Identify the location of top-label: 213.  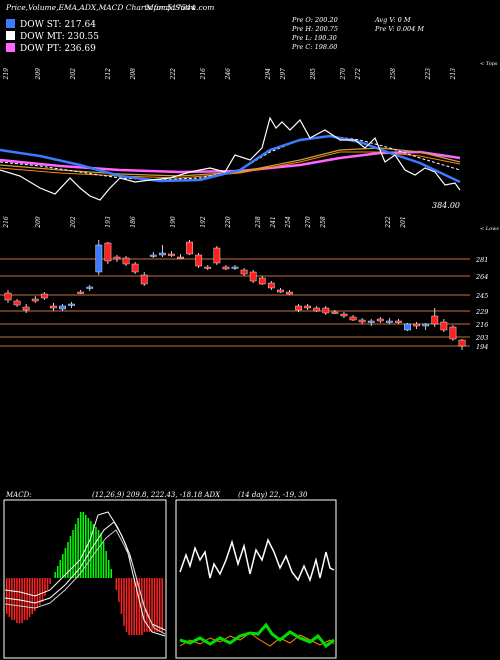
(453, 74).